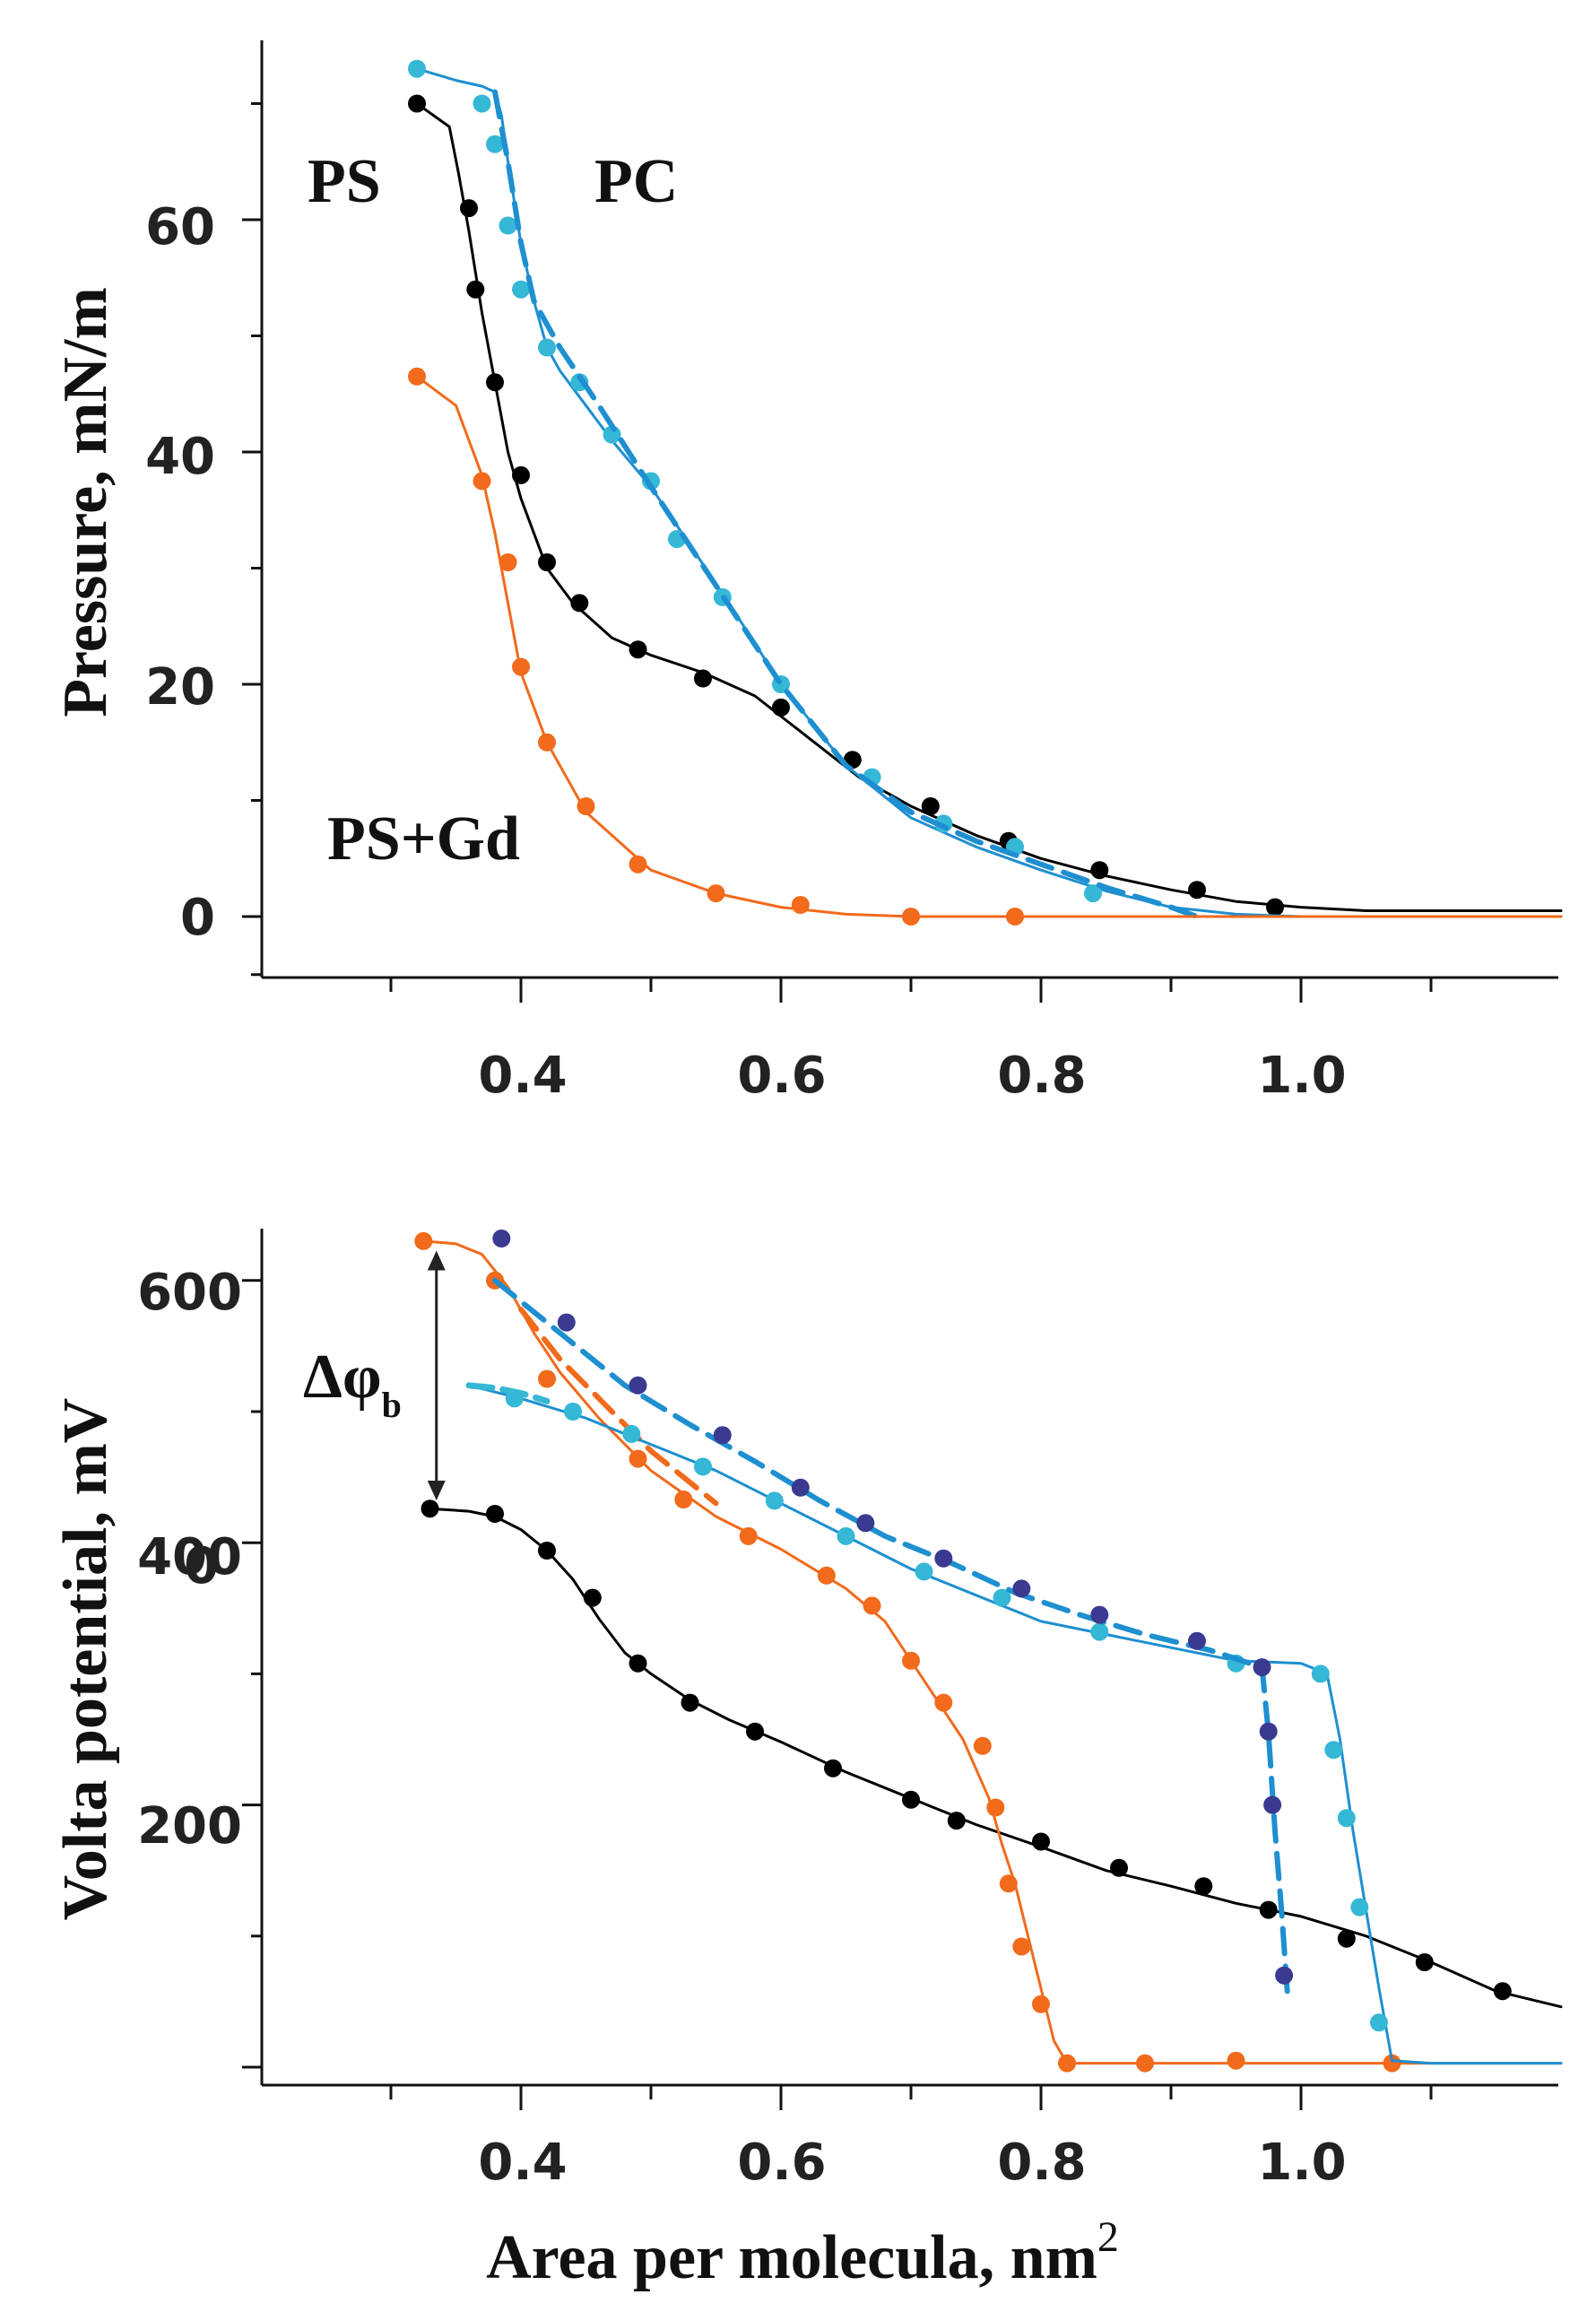 The image size is (1596, 2312). Describe the element at coordinates (619, 1407) in the screenshot. I see `volta-series-ps-gd-dashed-line` at that location.